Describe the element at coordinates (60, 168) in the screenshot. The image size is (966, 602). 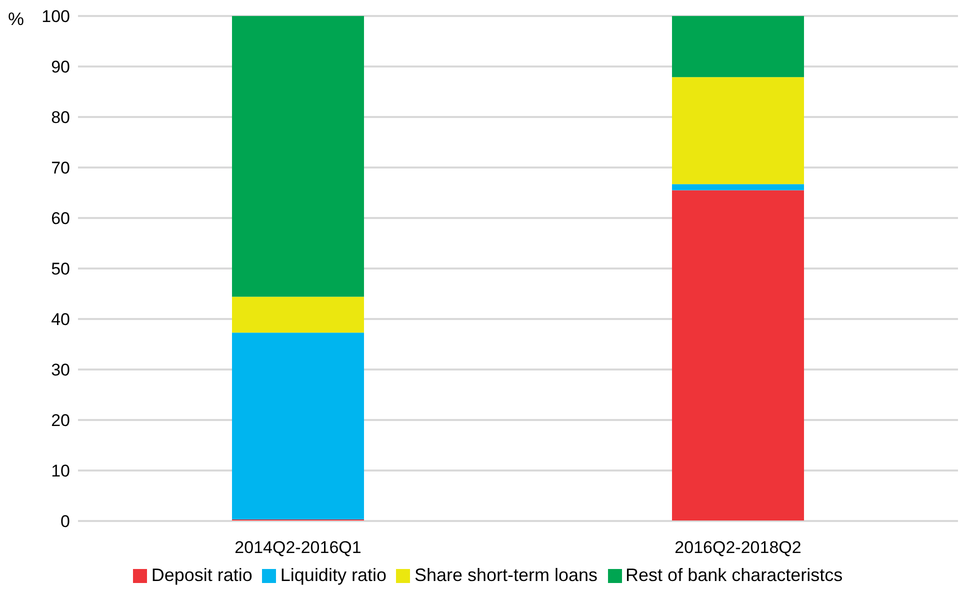
I see `y-tick-label: 70` at that location.